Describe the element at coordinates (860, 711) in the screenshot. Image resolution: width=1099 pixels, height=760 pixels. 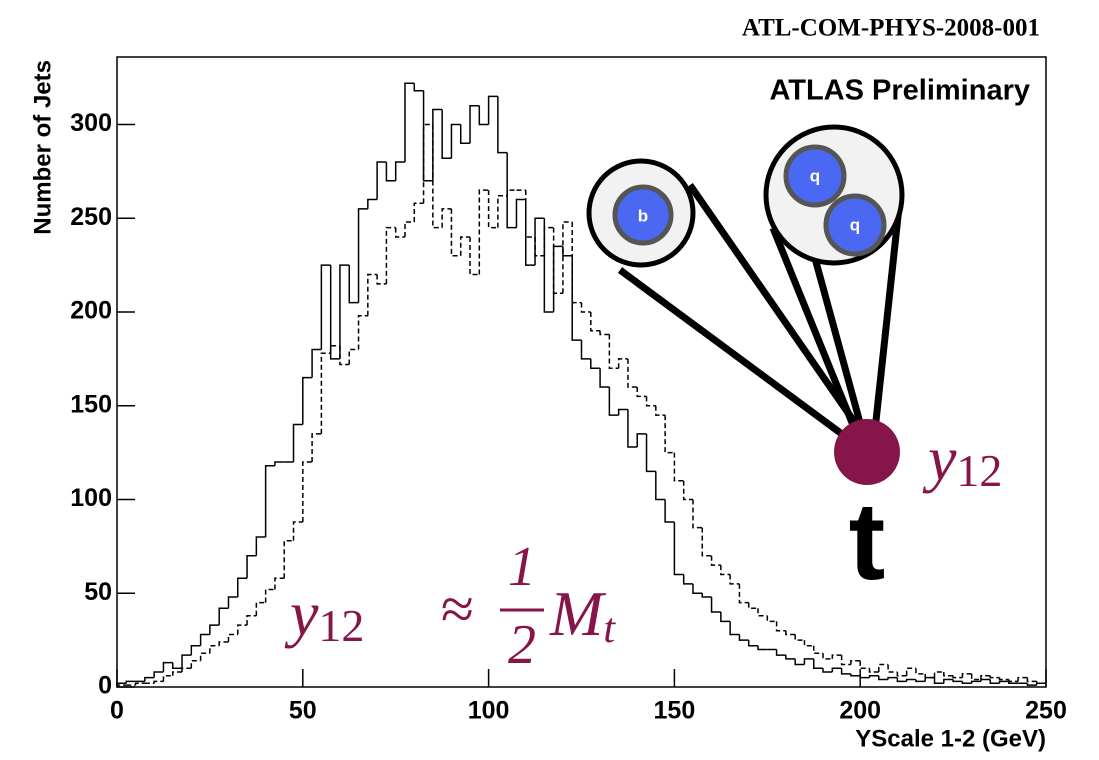
I see `x-tick-label: 200` at that location.